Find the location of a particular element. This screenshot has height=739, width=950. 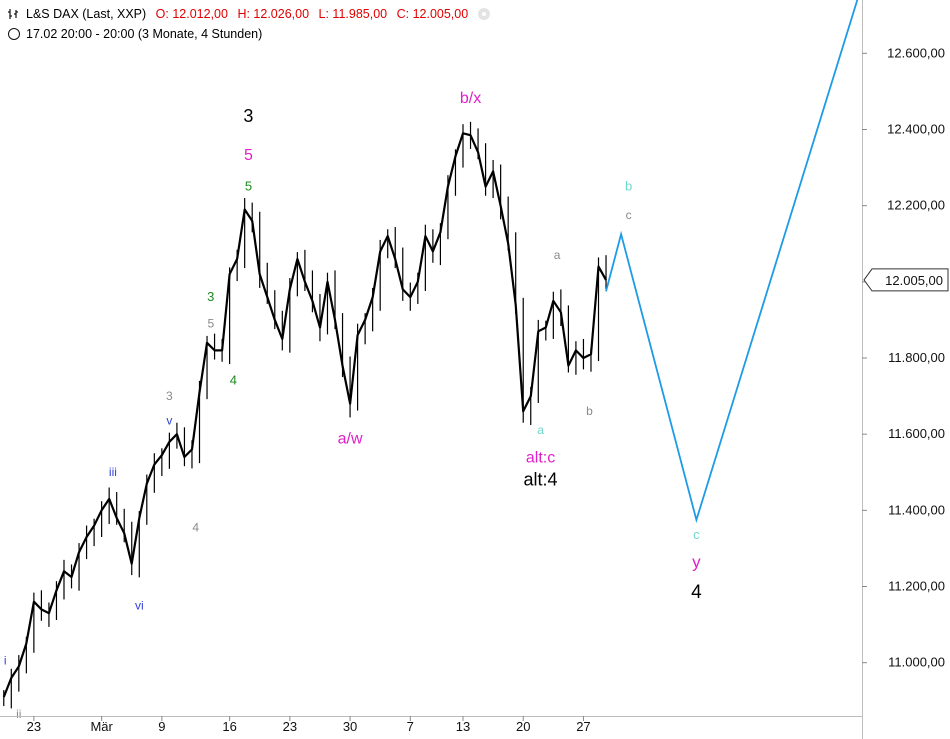

close-value: C: 12.005,00 is located at coordinates (432, 14).